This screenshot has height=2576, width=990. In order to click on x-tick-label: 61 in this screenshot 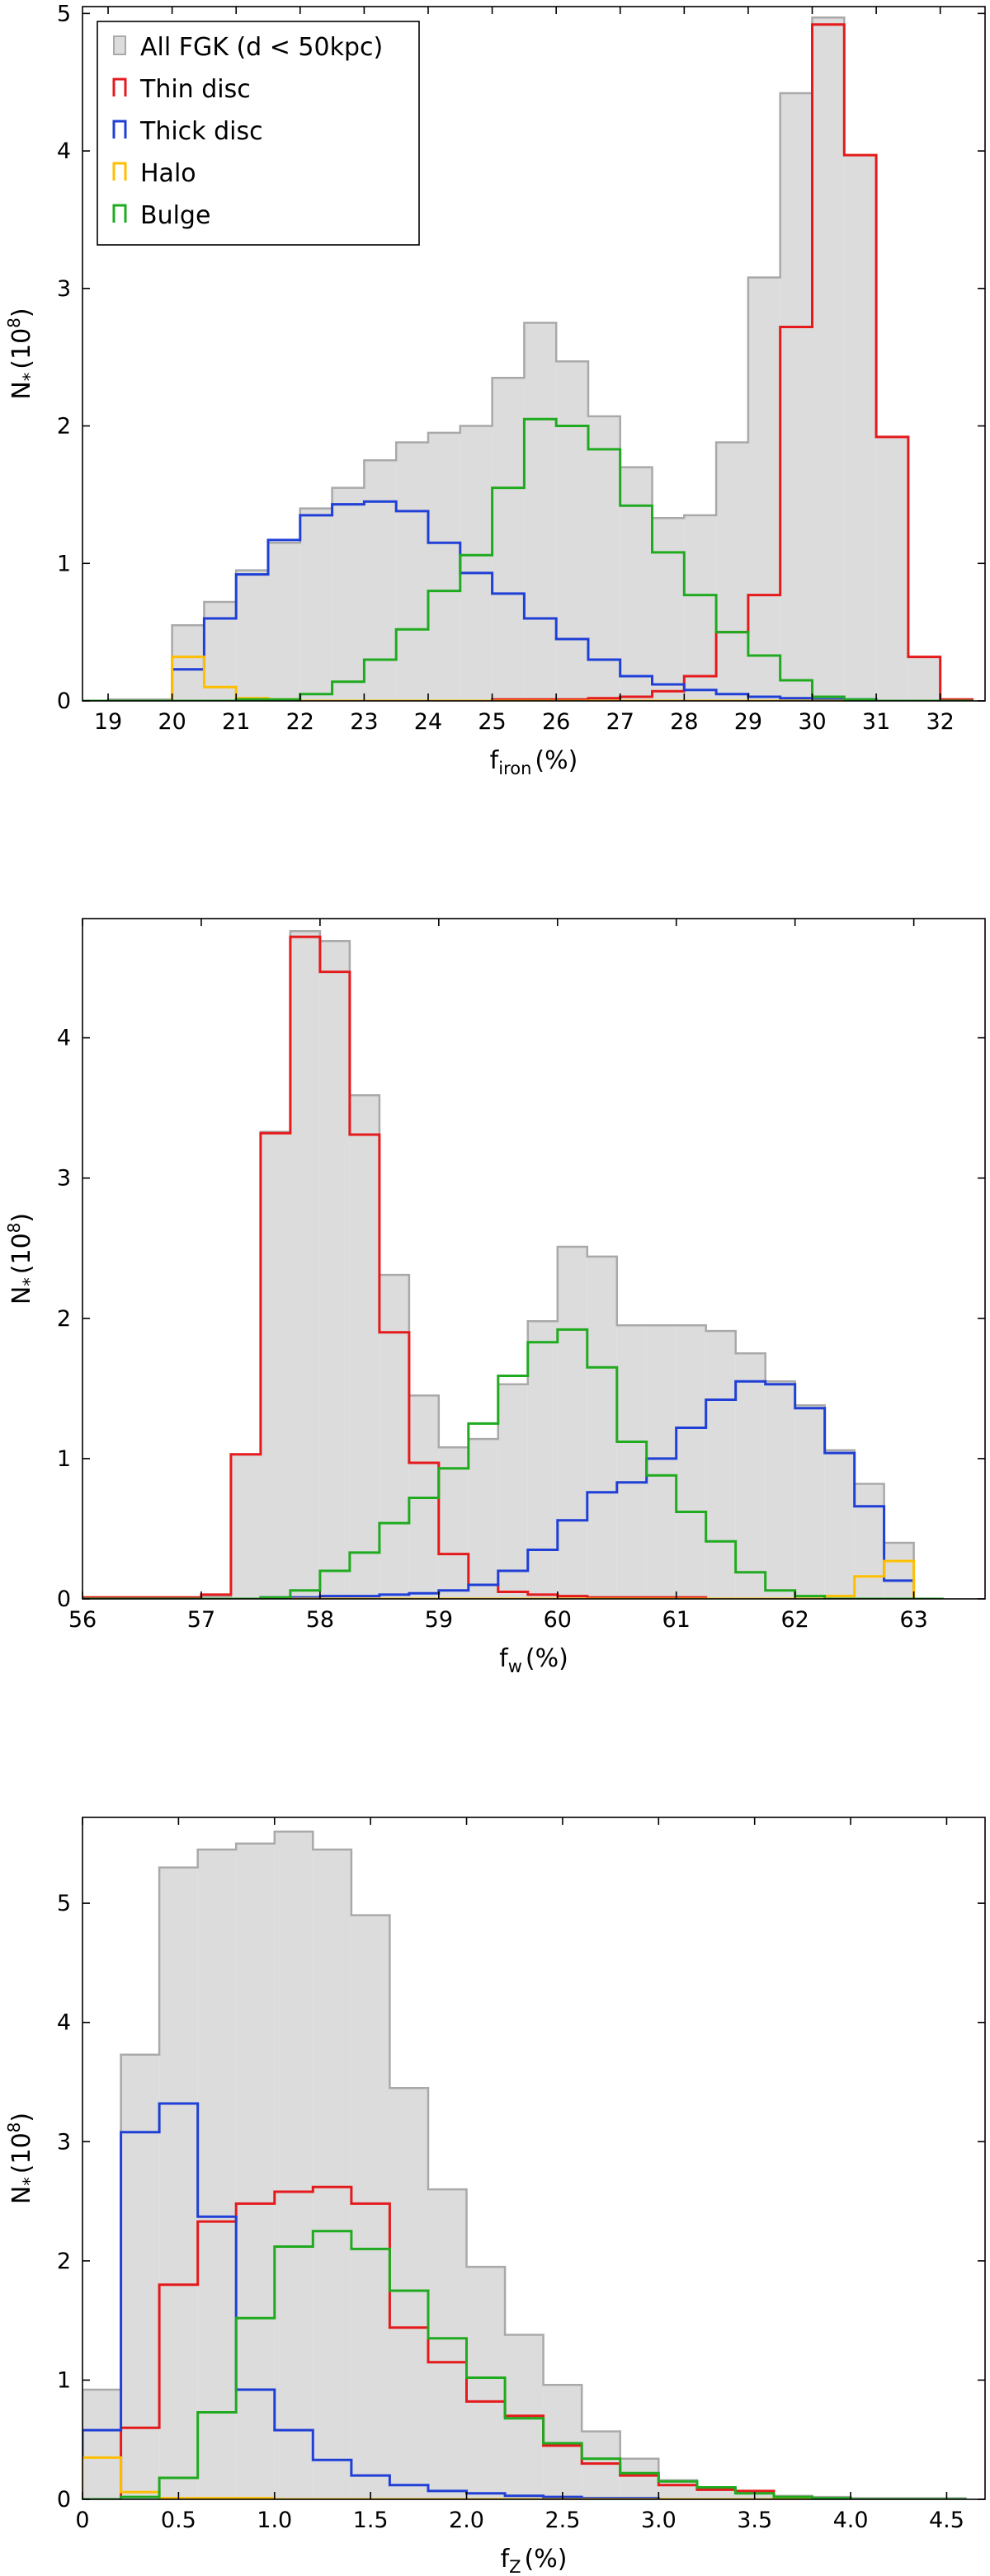, I will do `click(676, 1620)`.